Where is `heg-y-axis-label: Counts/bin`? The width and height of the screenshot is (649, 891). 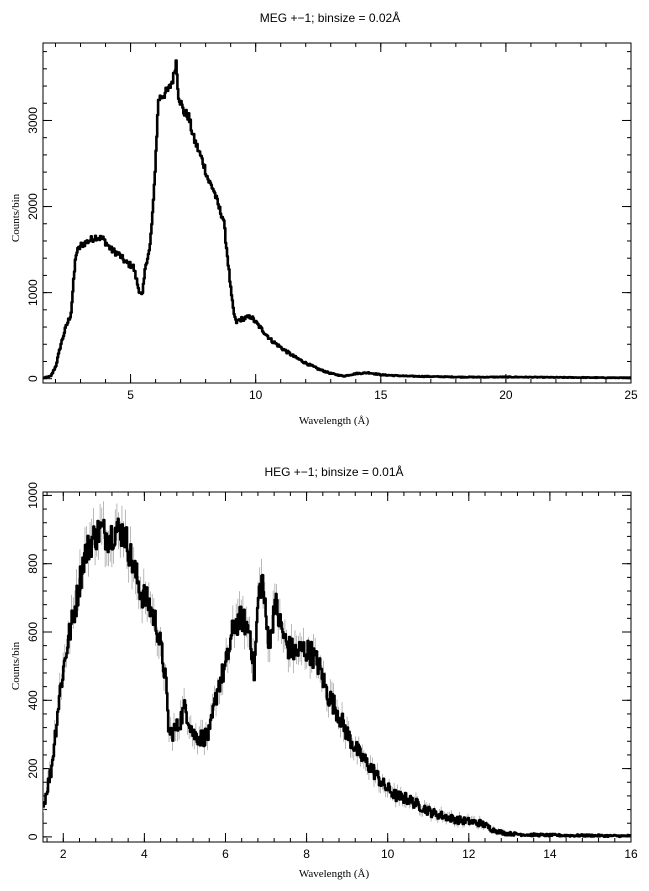 heg-y-axis-label: Counts/bin is located at coordinates (16, 665).